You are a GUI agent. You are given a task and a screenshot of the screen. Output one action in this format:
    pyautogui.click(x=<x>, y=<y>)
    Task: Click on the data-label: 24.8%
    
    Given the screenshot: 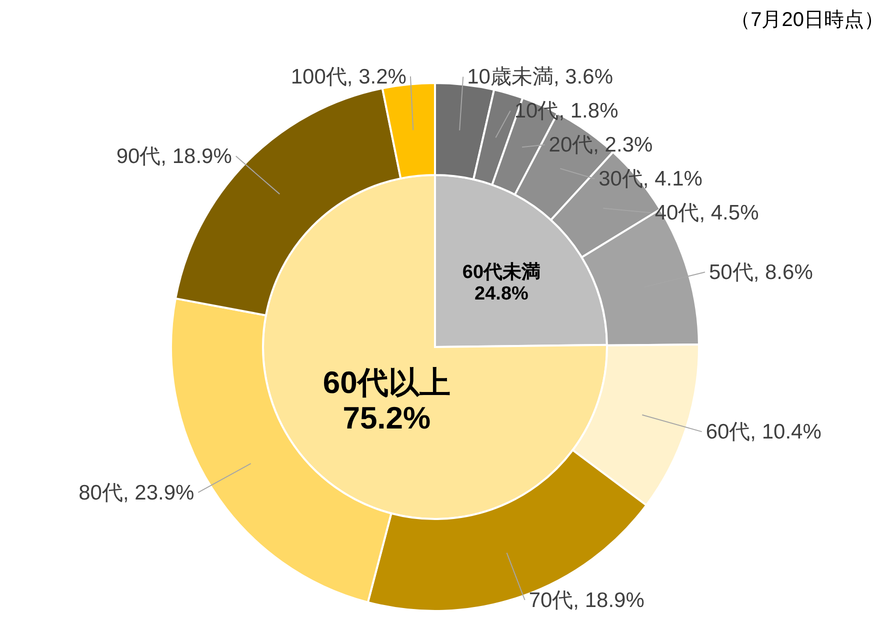 What is the action you would take?
    pyautogui.click(x=501, y=294)
    